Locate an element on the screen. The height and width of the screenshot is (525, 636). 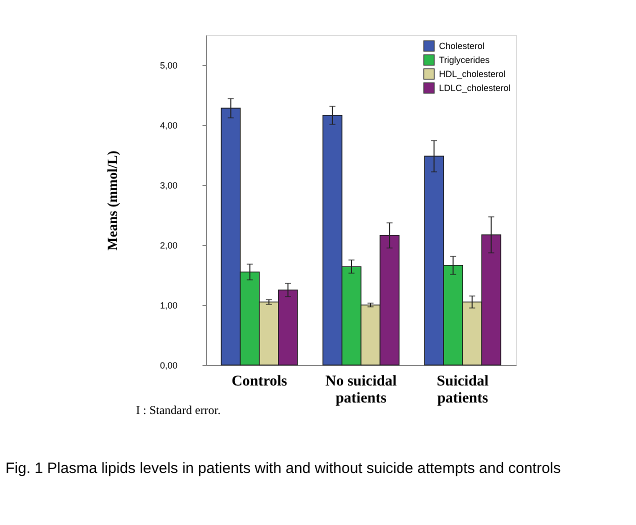
y-tick-label: 1,00 is located at coordinates (169, 305).